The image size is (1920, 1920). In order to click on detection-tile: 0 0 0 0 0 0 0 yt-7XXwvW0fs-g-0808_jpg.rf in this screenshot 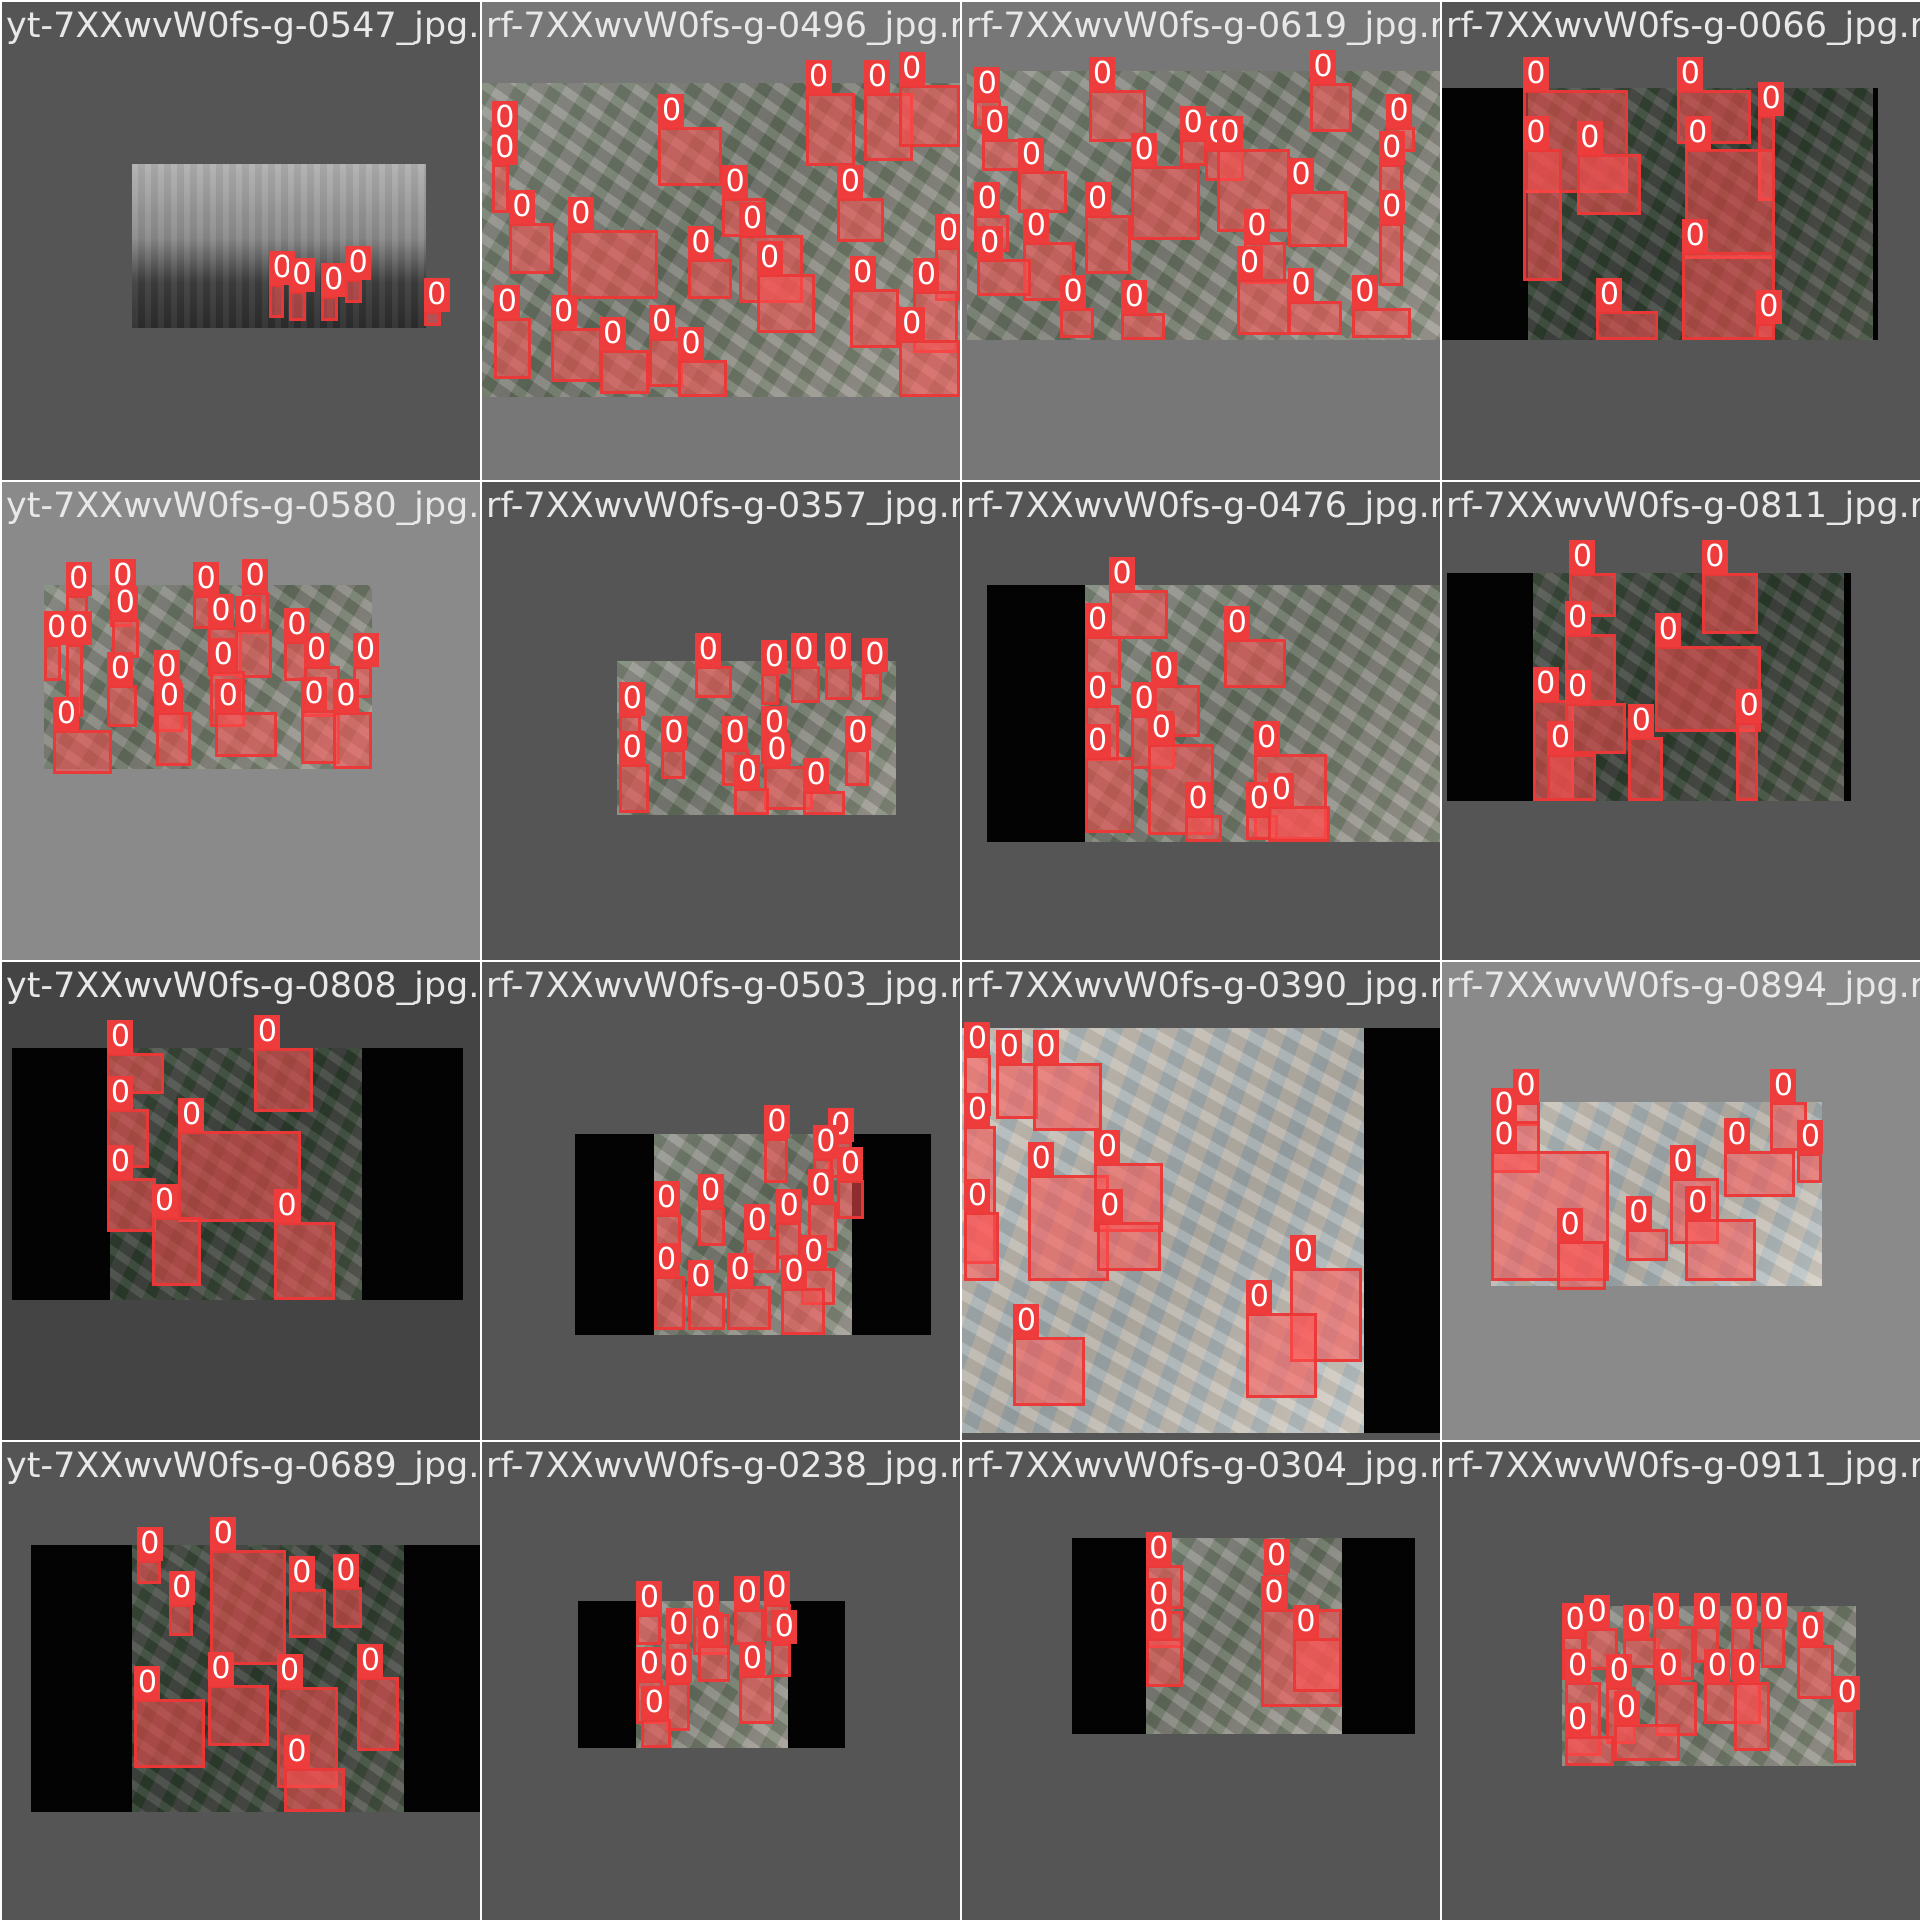, I will do `click(241, 1201)`.